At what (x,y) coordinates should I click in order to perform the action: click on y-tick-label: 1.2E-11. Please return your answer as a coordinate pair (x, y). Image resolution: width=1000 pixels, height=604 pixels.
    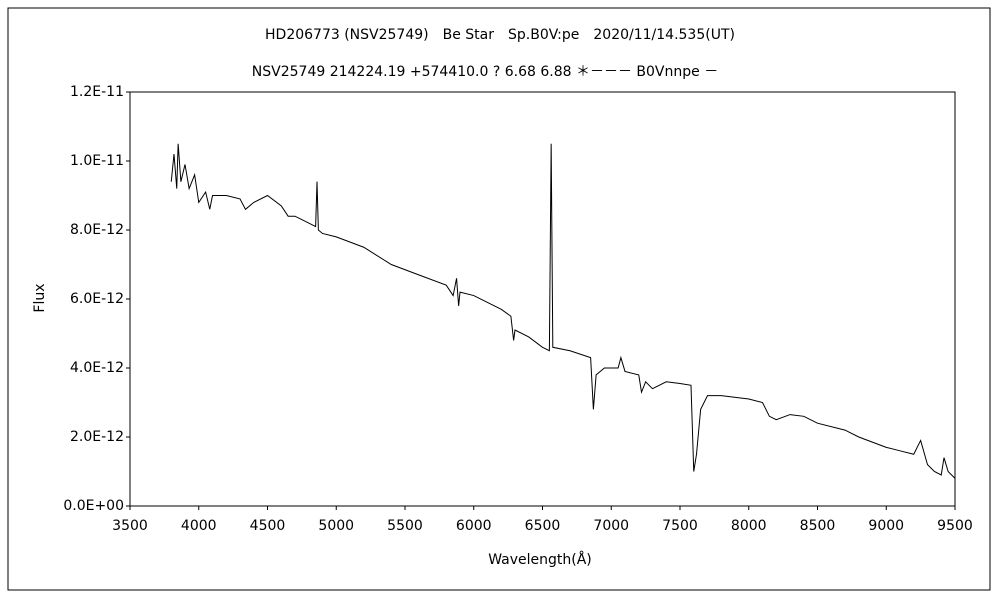
    Looking at the image, I should click on (97, 92).